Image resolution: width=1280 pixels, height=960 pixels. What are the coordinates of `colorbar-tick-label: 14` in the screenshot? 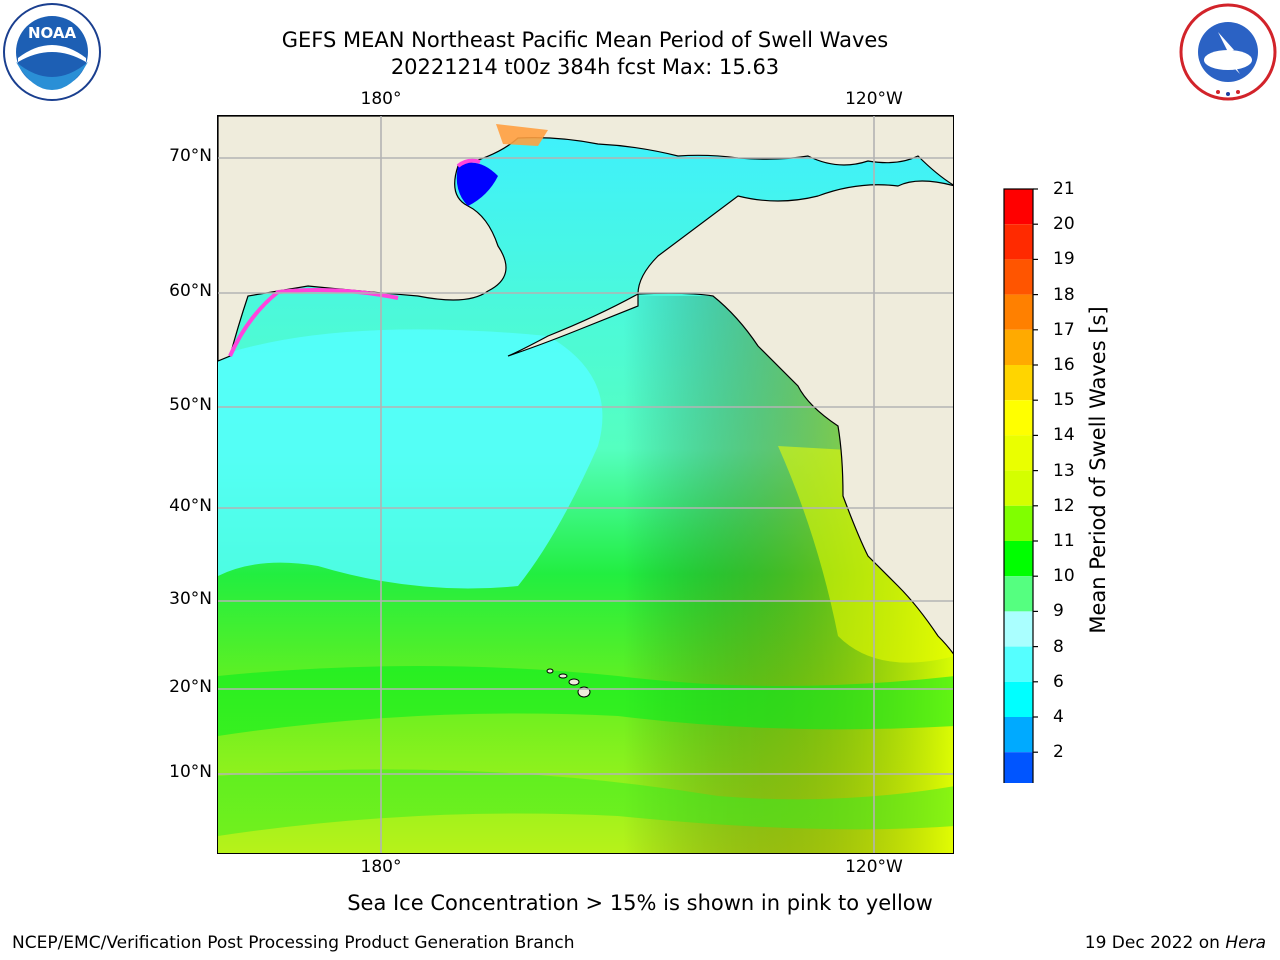 It's located at (1064, 435).